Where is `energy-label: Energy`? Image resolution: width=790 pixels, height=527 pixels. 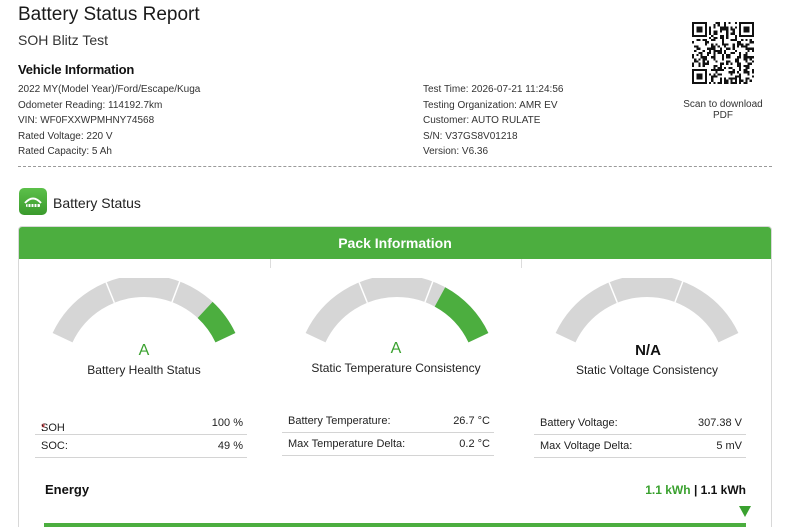
energy-label: Energy is located at coordinates (67, 489).